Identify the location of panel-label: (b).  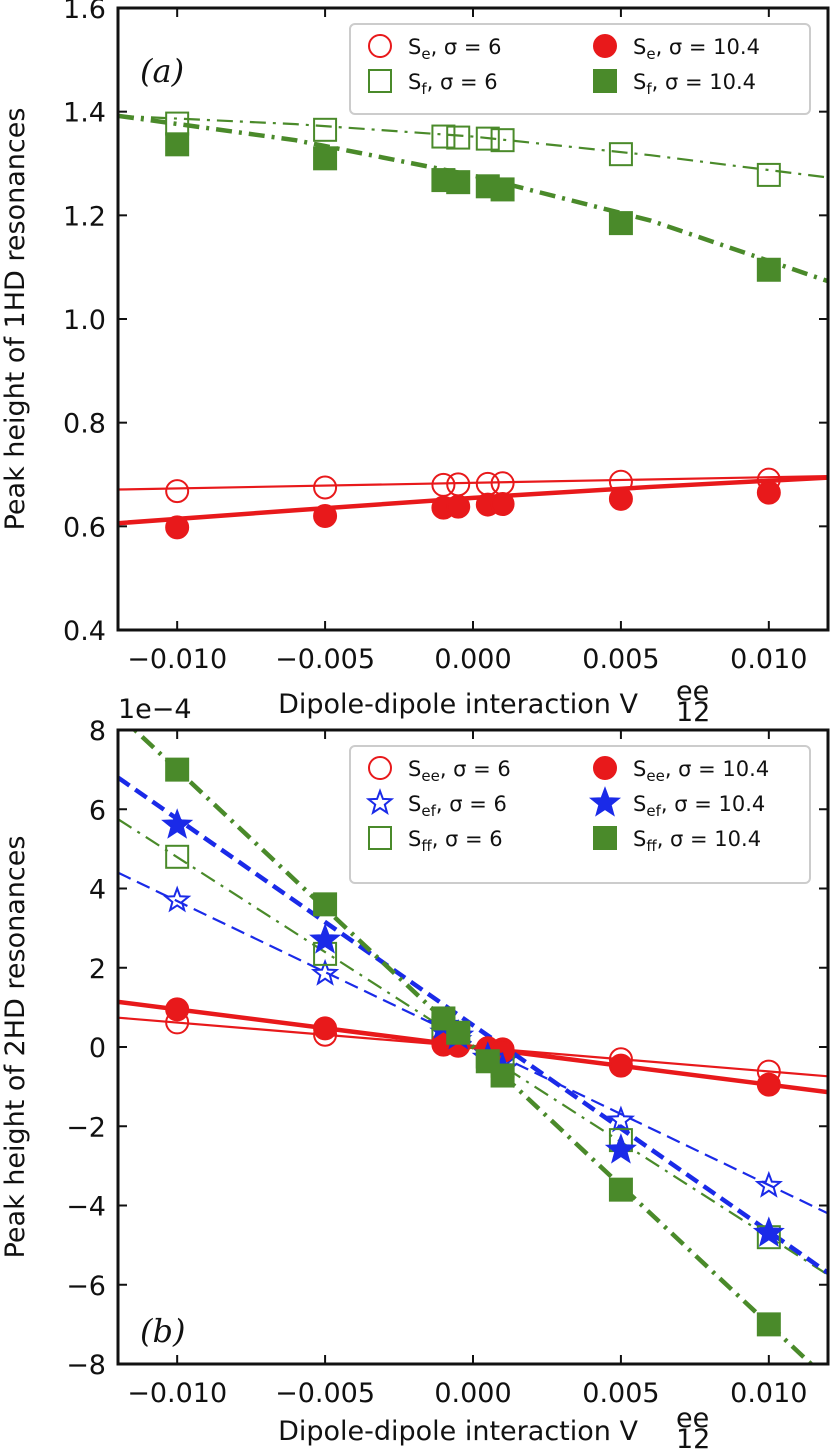
(162, 1331).